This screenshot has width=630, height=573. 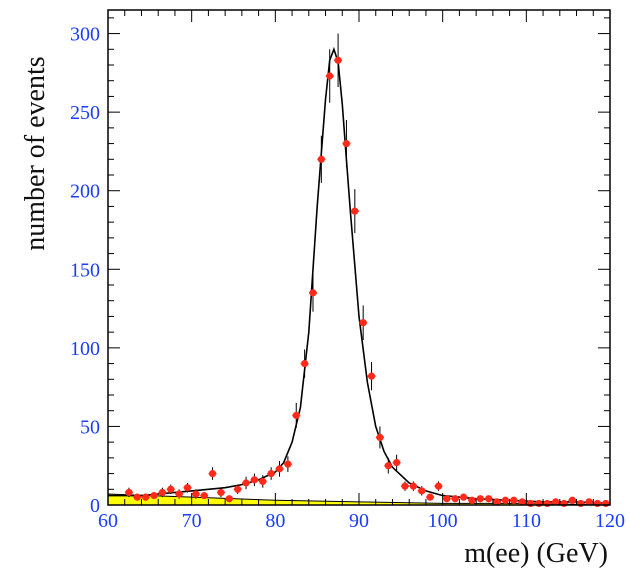 What do you see at coordinates (35, 153) in the screenshot?
I see `y-axis-title: number of events` at bounding box center [35, 153].